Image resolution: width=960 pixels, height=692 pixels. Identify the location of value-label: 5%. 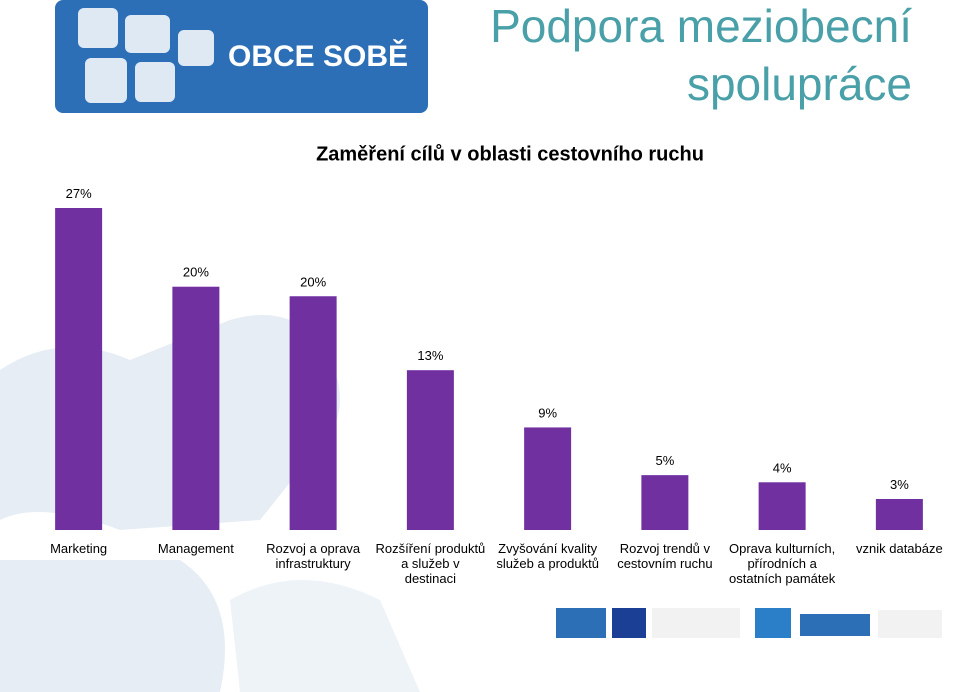
(664, 460).